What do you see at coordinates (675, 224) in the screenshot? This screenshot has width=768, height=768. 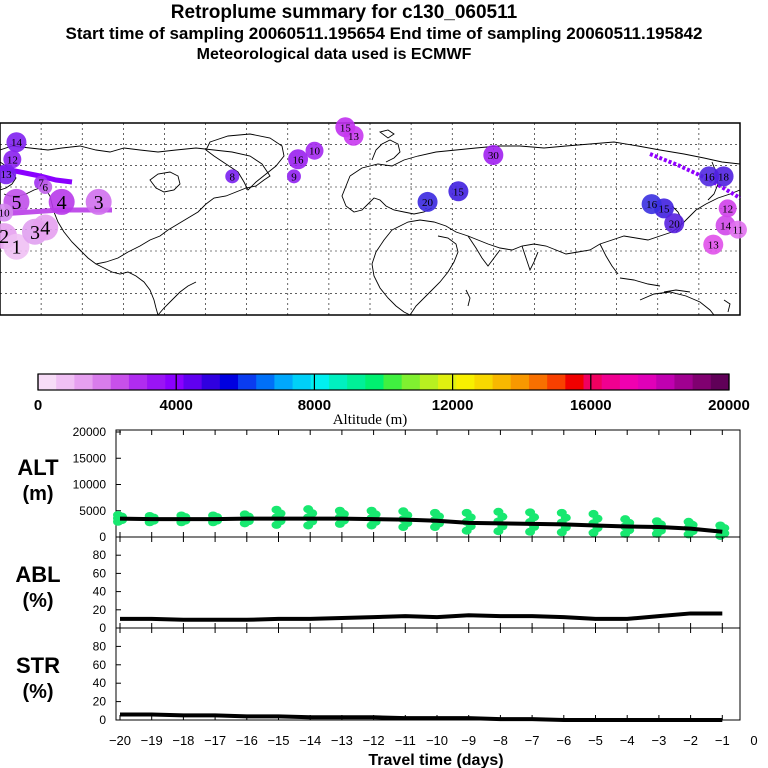 I see `plume-day-label: 20` at bounding box center [675, 224].